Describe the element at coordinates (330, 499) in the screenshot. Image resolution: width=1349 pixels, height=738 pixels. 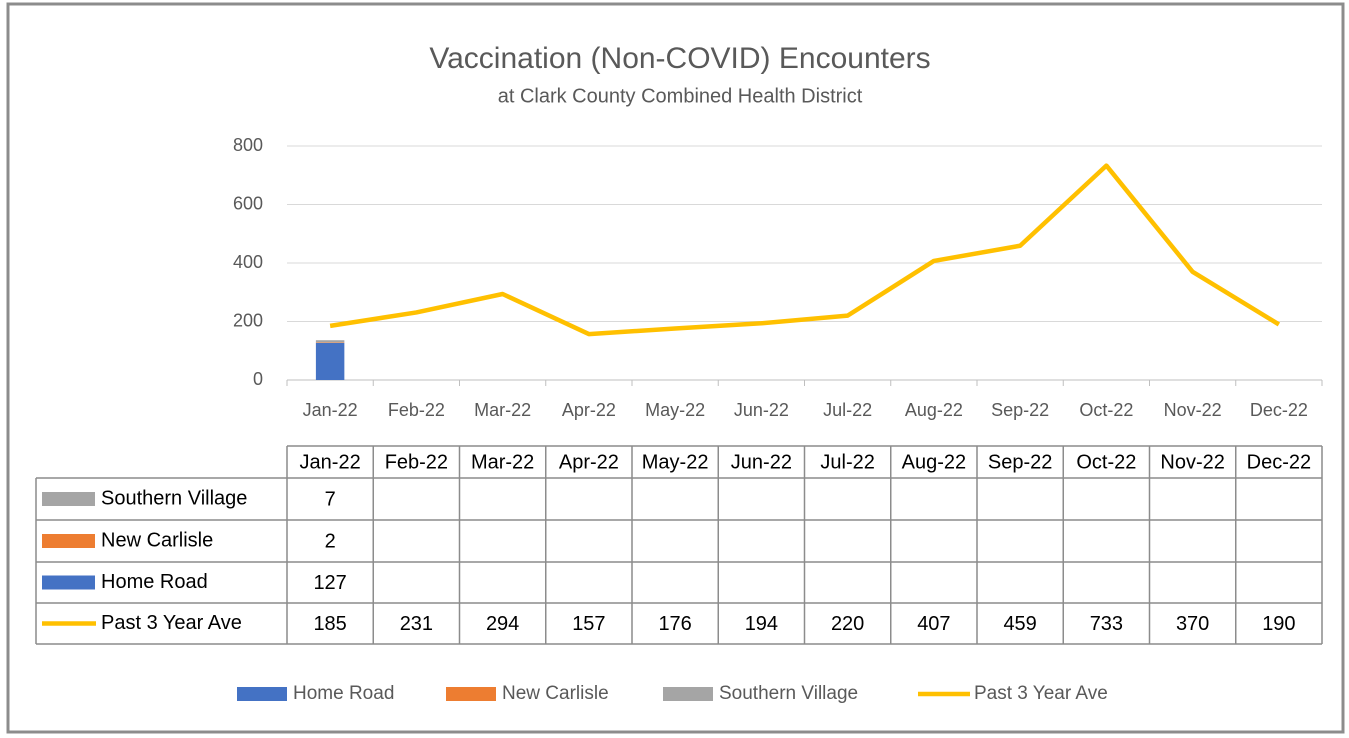
I see `table-cell: 7` at that location.